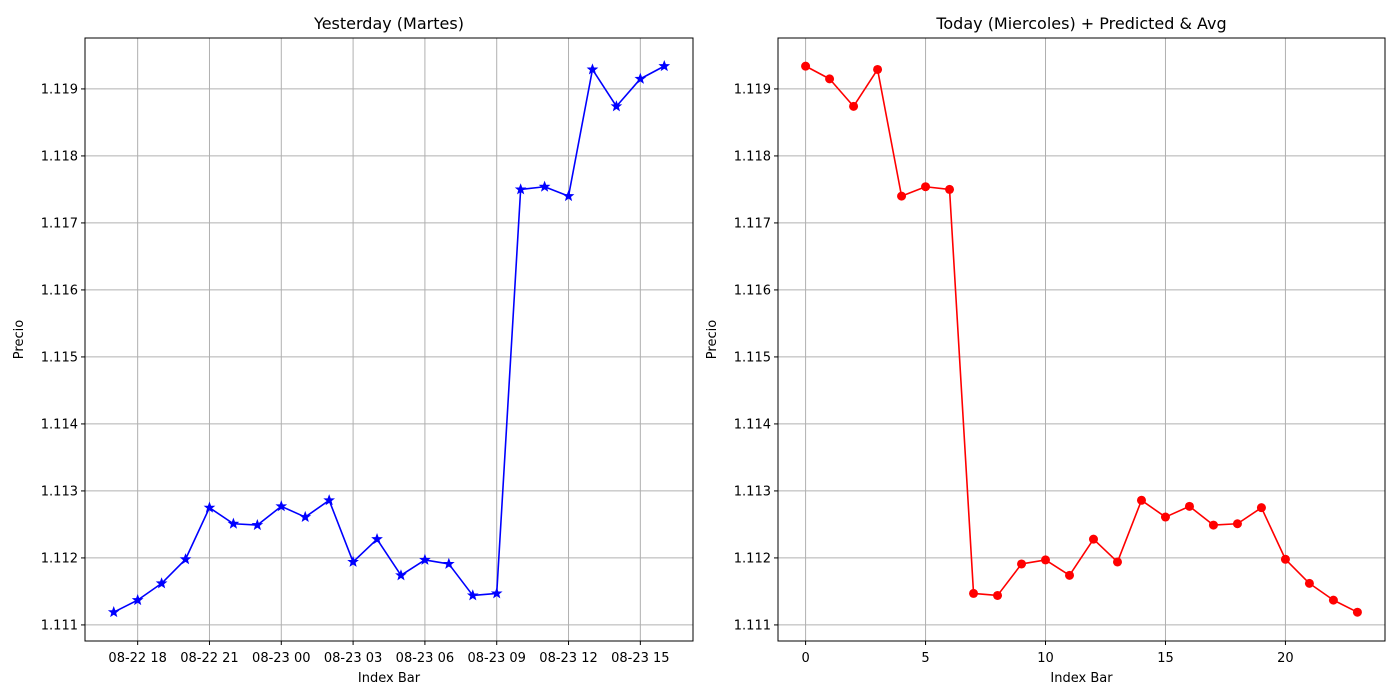  What do you see at coordinates (388, 23) in the screenshot?
I see `chart-title: Yesterday (Martes)` at bounding box center [388, 23].